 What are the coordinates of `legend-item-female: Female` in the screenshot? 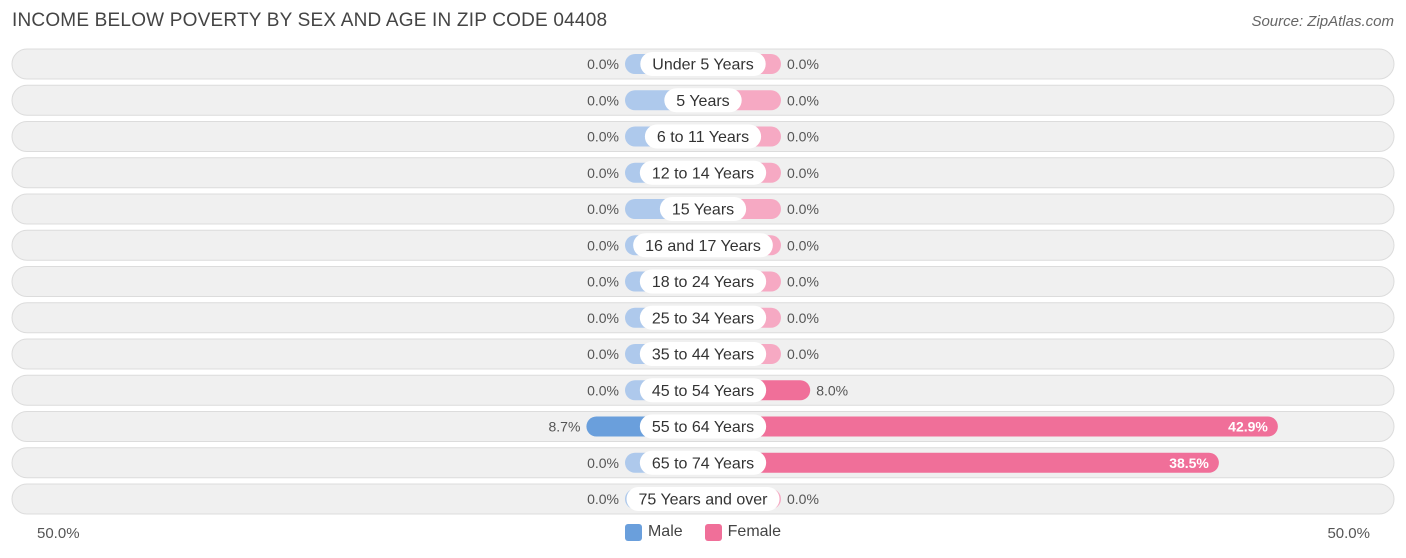 It's located at (743, 532).